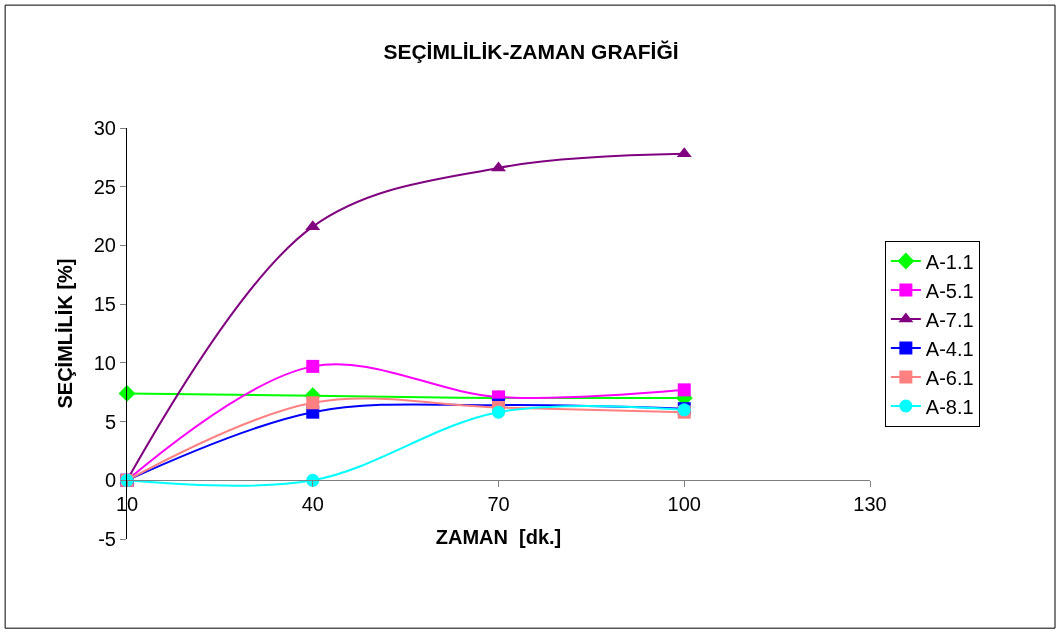 The width and height of the screenshot is (1062, 633). I want to click on x-tick-label: 130, so click(870, 504).